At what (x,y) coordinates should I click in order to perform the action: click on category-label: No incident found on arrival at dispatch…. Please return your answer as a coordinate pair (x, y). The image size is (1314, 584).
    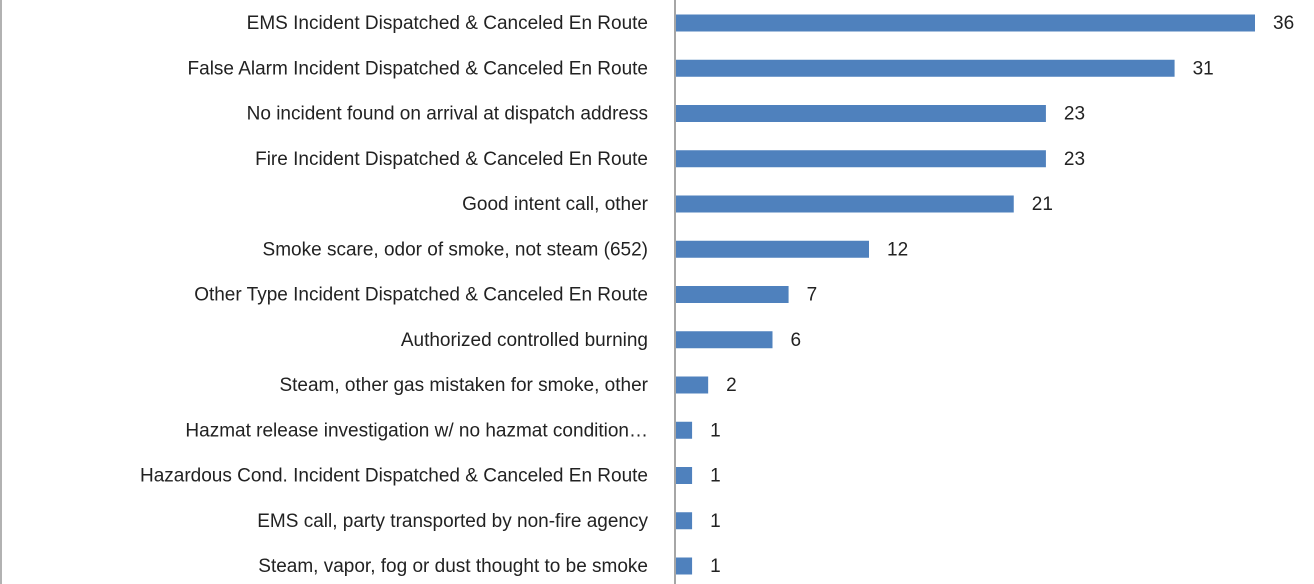
    Looking at the image, I should click on (447, 114).